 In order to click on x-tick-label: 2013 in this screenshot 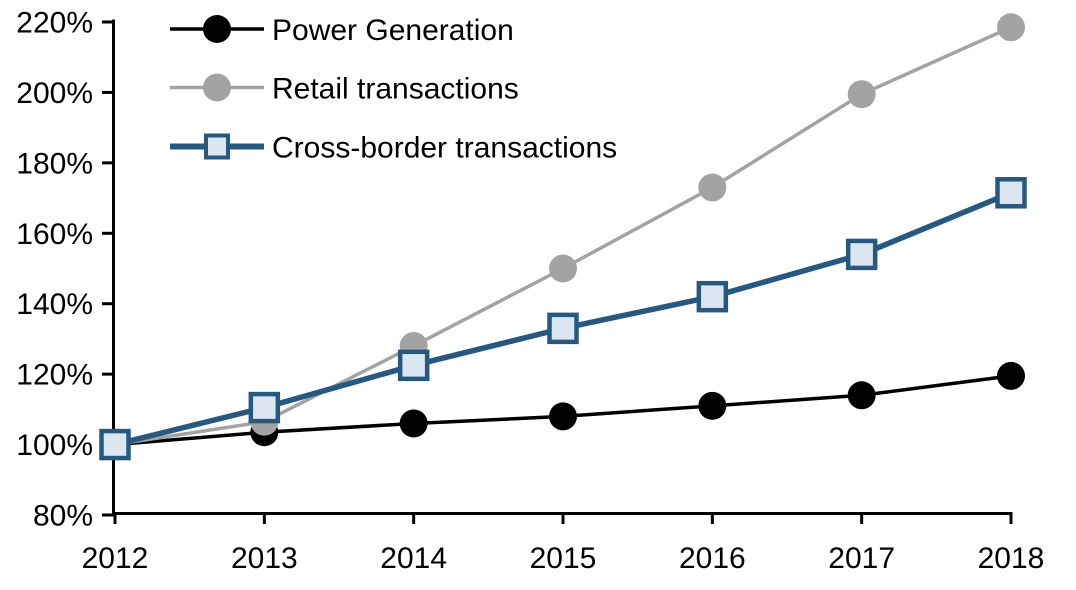, I will do `click(264, 558)`.